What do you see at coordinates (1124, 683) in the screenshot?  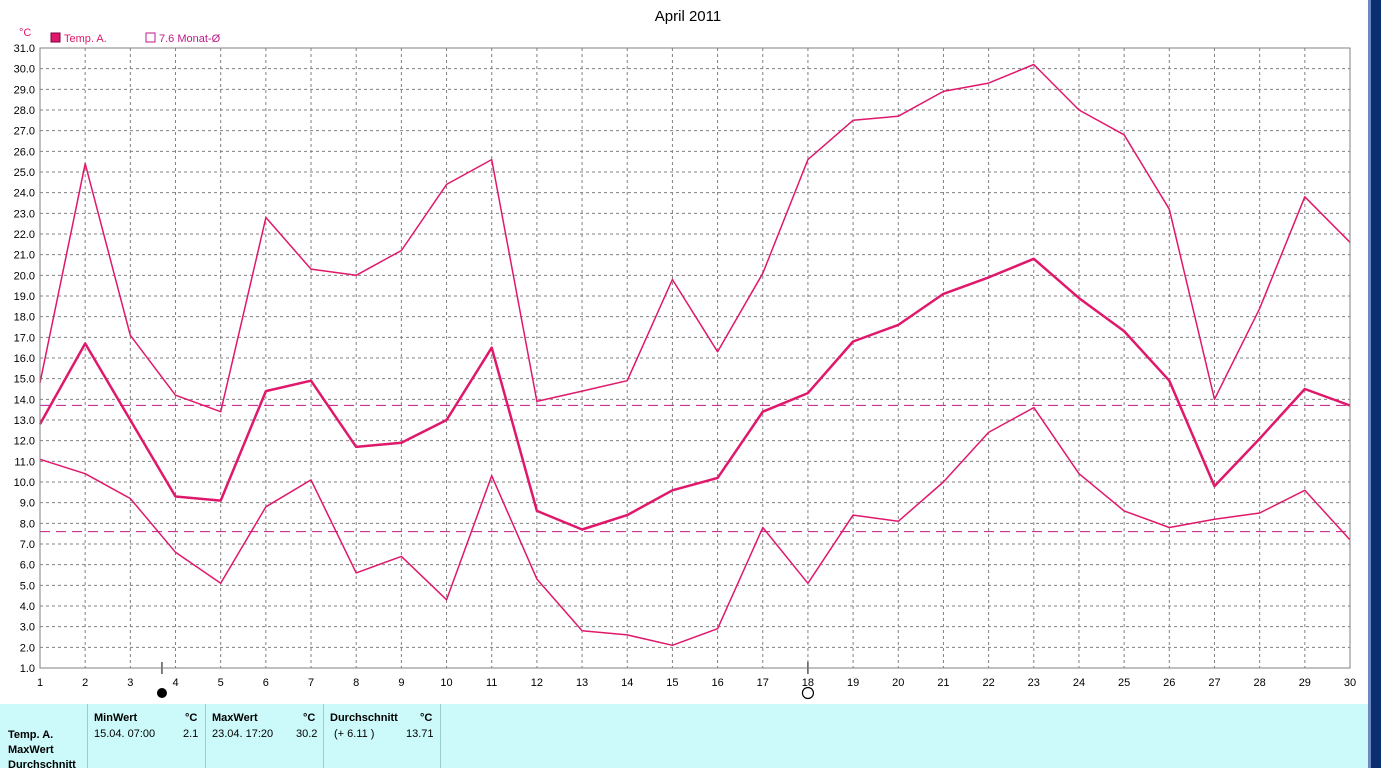 I see `x-tick-label: 25` at bounding box center [1124, 683].